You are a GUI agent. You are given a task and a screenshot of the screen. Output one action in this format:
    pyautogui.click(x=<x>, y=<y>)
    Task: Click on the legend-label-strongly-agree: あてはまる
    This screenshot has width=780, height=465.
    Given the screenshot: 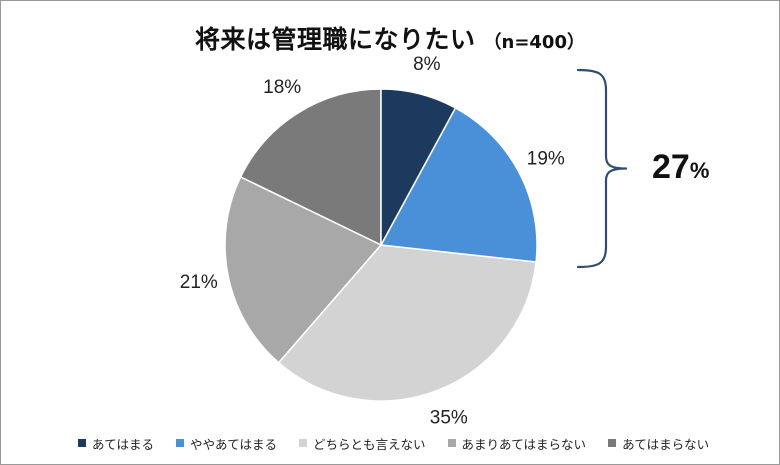 What is the action you would take?
    pyautogui.click(x=123, y=444)
    